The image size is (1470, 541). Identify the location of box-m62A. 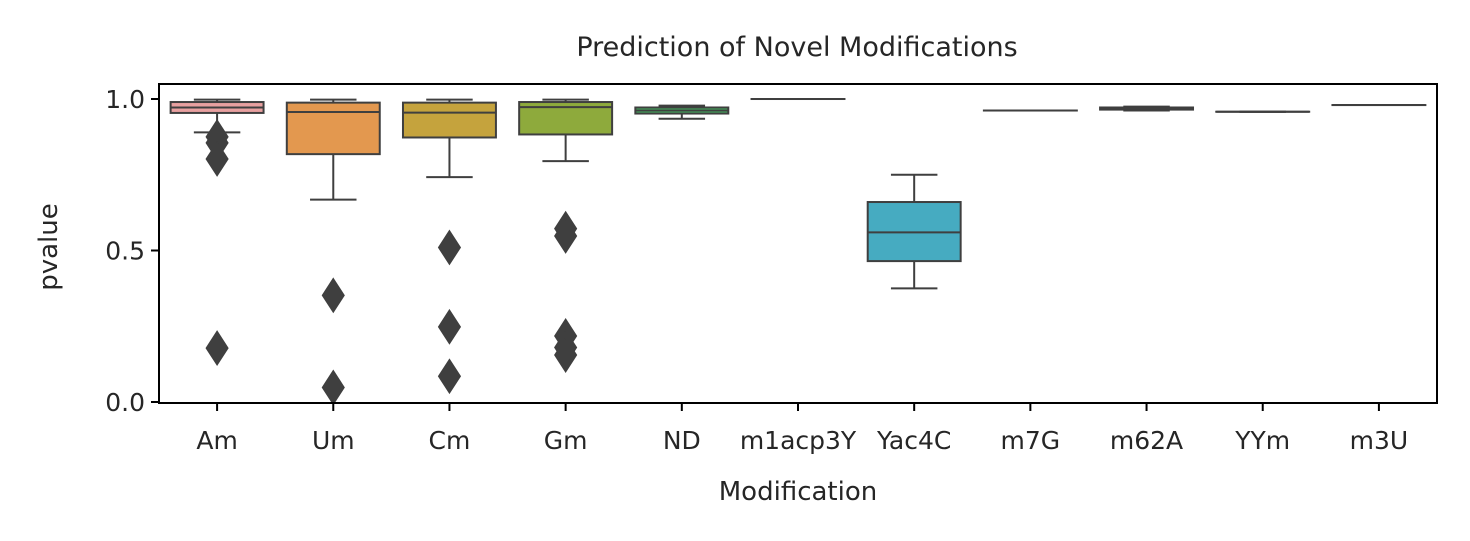
(1147, 108).